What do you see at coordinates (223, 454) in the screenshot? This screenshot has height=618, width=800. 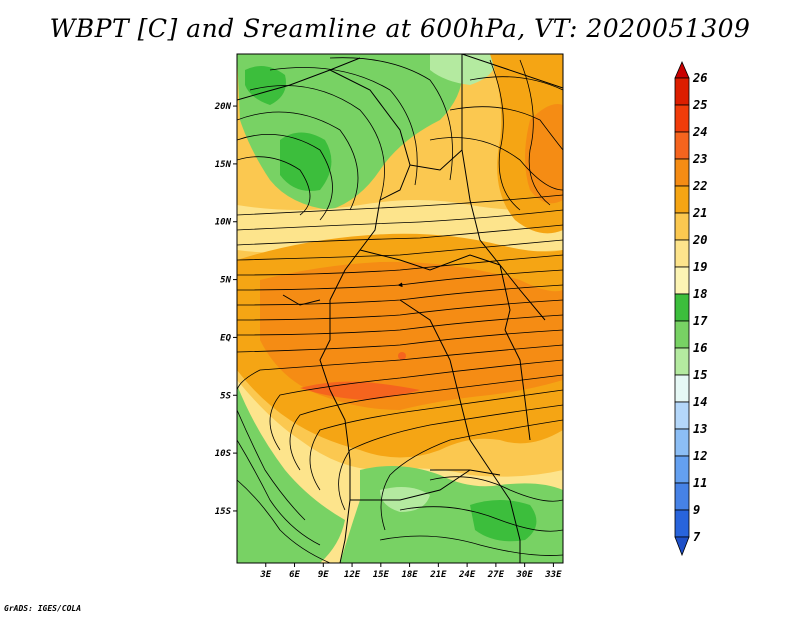 I see `lat-label: 10S` at bounding box center [223, 454].